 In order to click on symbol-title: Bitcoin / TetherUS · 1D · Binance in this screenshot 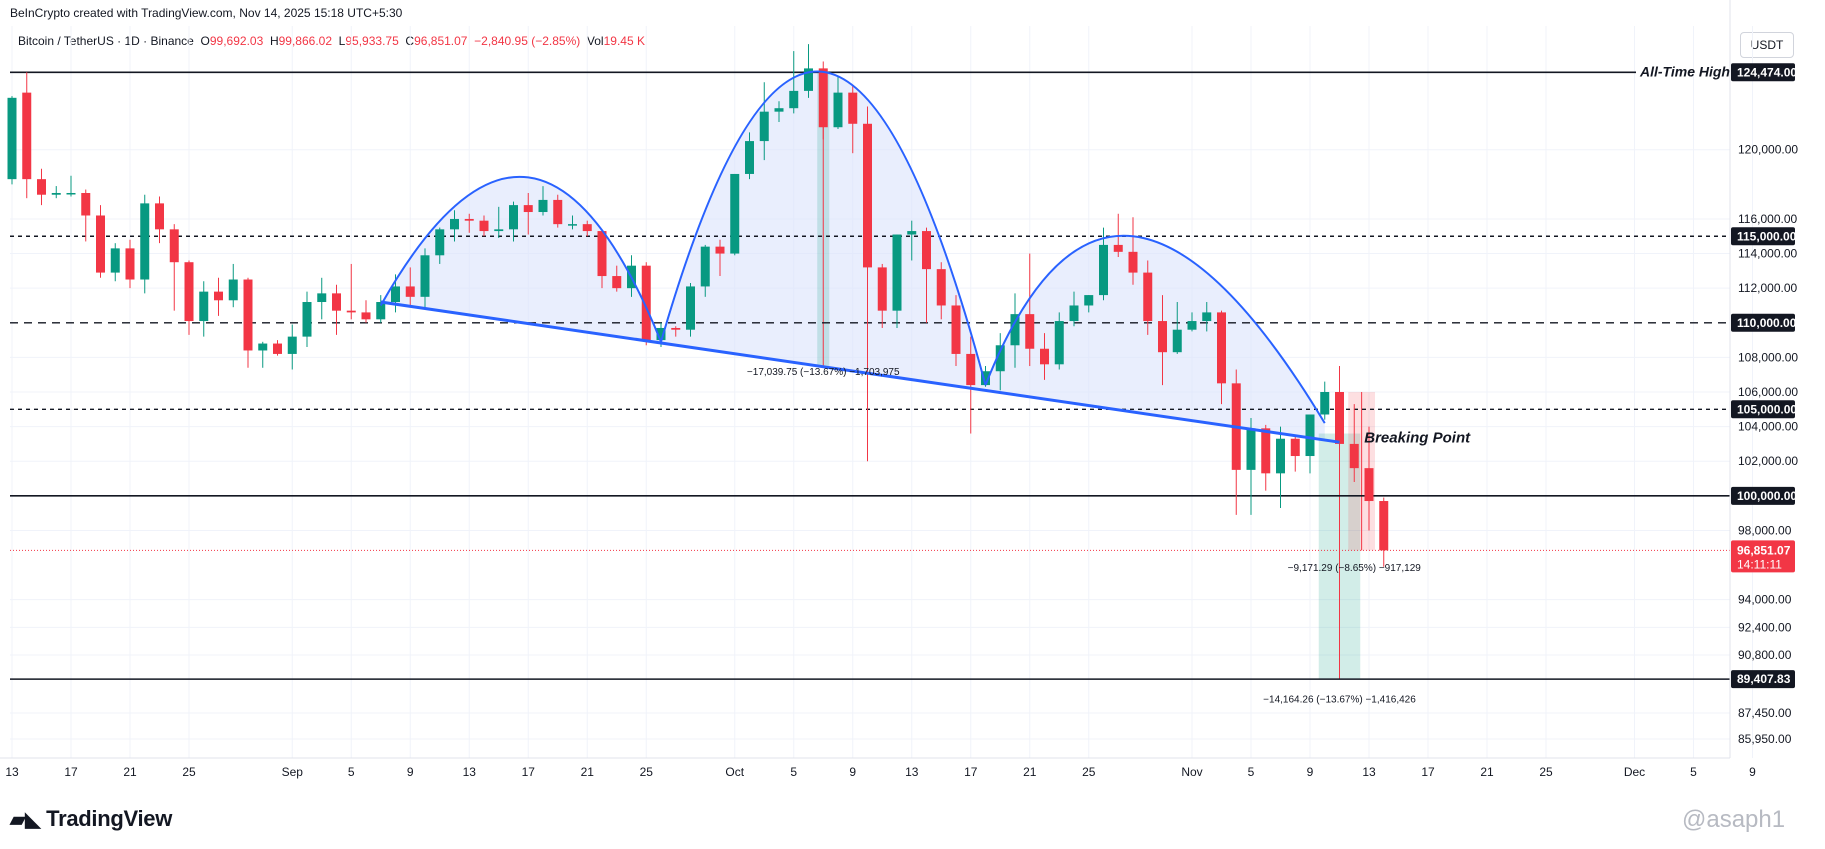, I will do `click(106, 41)`.